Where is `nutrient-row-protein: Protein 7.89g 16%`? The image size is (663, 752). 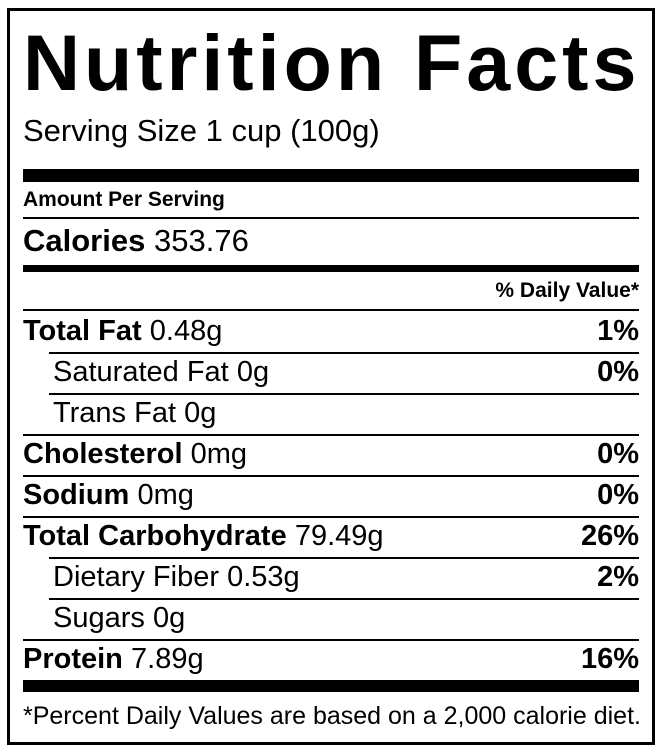
nutrient-row-protein: Protein 7.89g 16% is located at coordinates (331, 659).